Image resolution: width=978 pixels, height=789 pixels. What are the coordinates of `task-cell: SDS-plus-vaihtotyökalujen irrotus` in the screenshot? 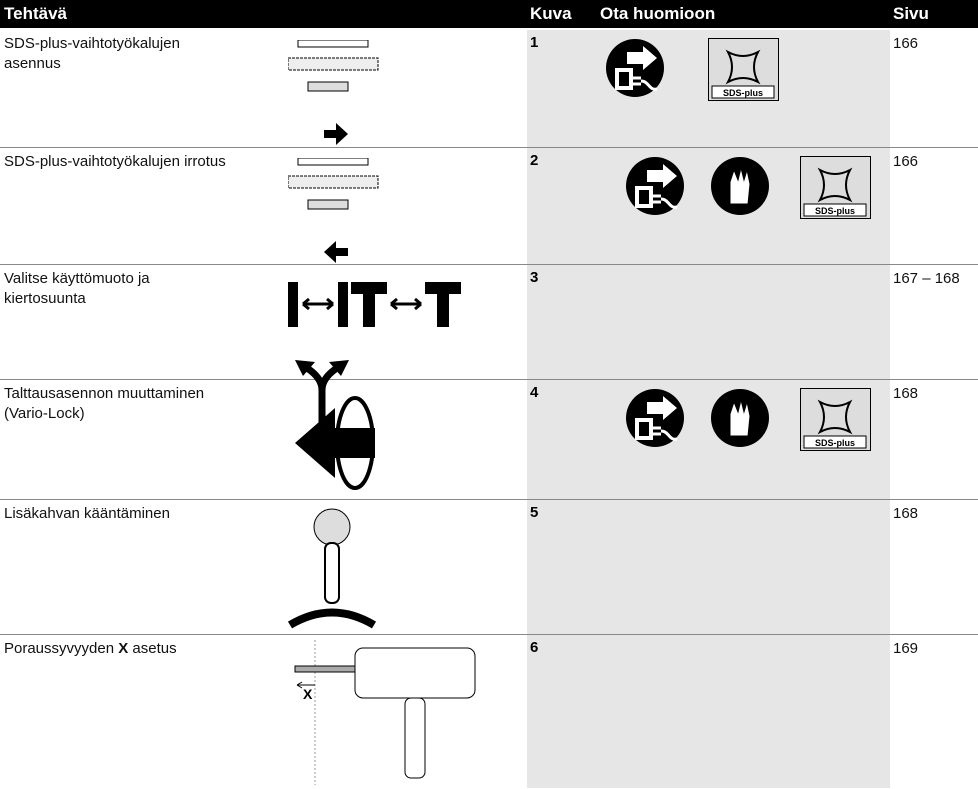 It's located at (139, 162).